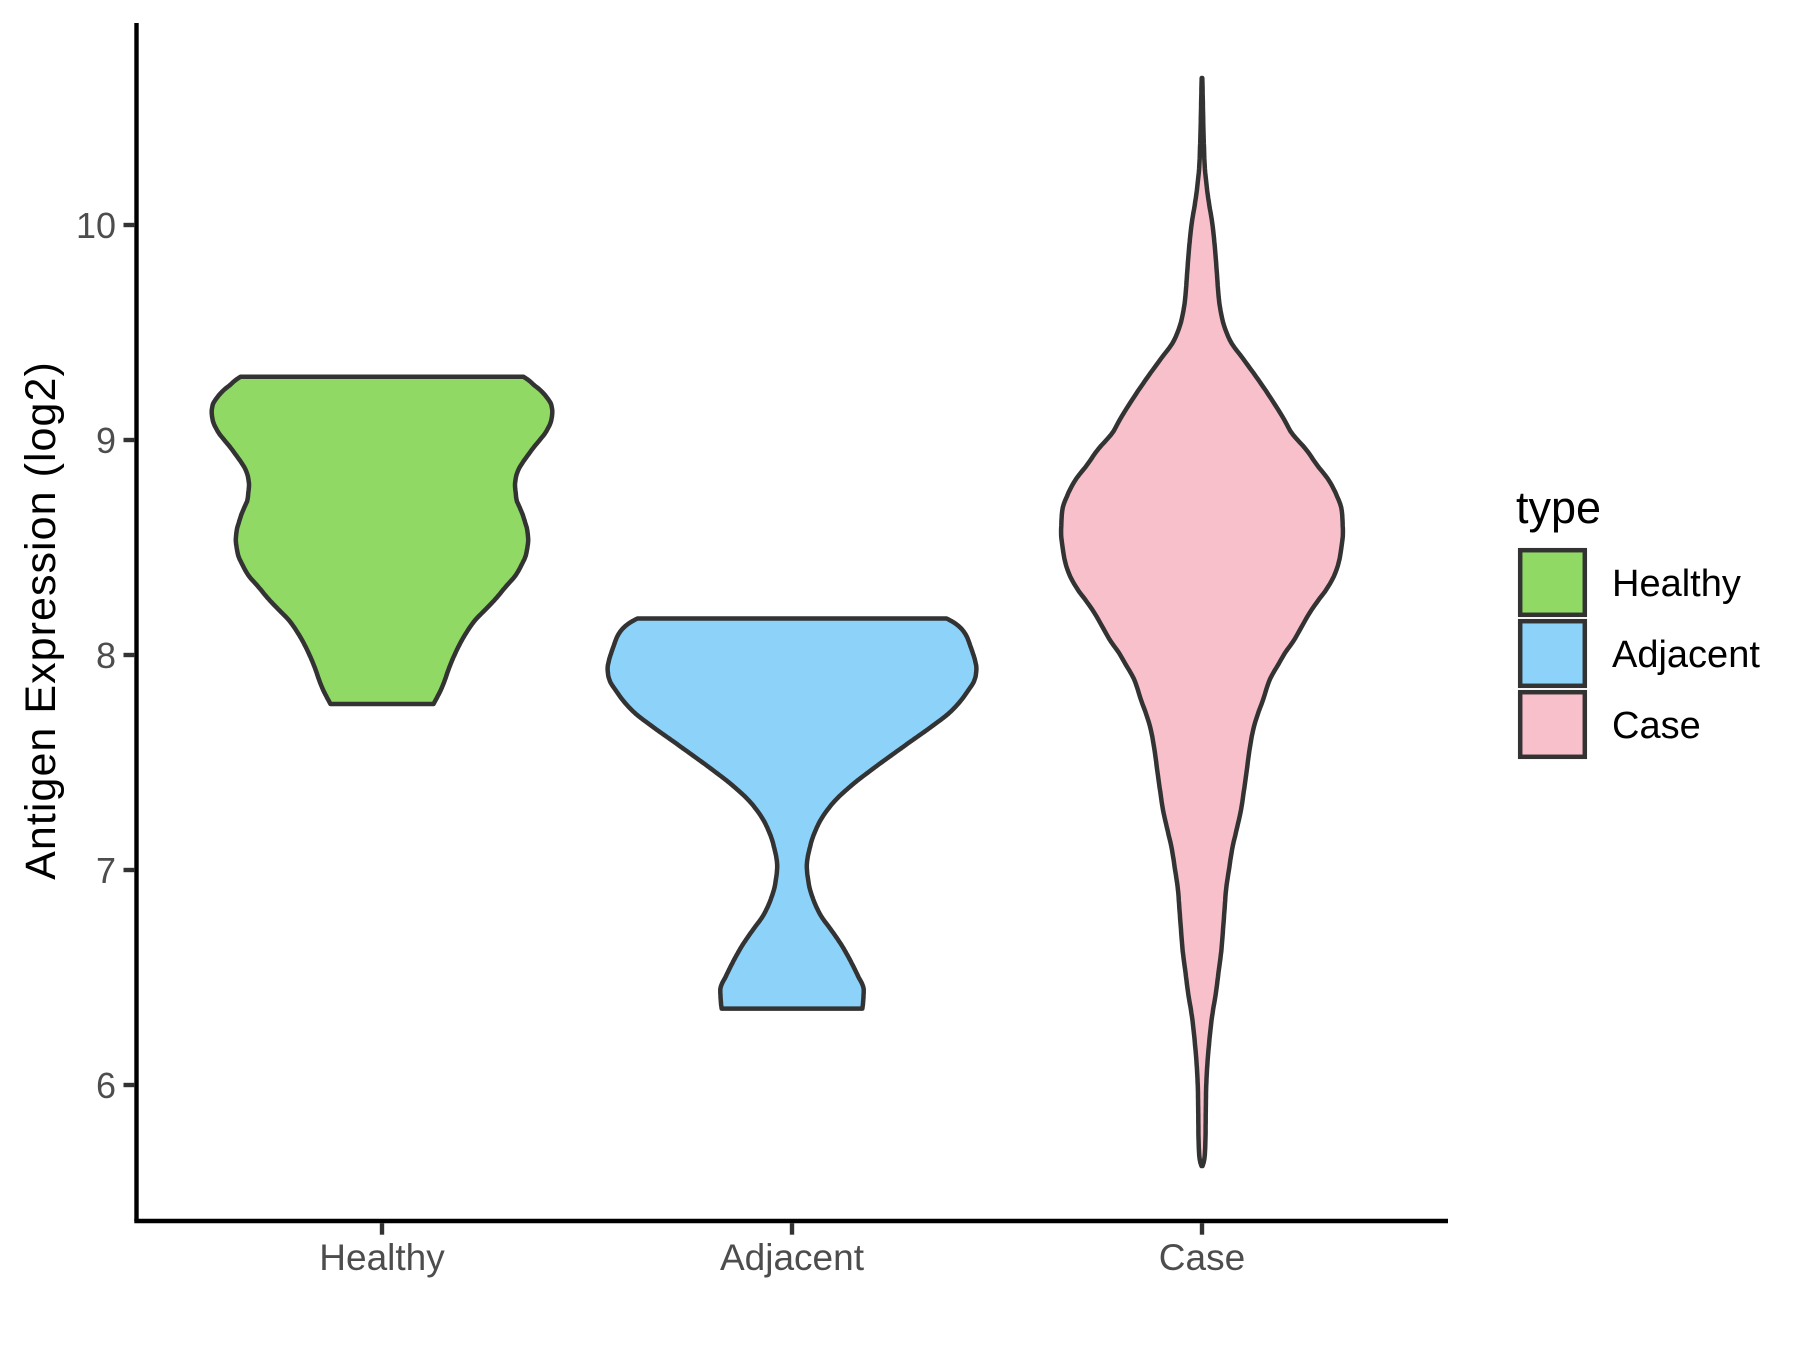 The image size is (1800, 1350). Describe the element at coordinates (96, 225) in the screenshot. I see `svg-text: 10` at that location.